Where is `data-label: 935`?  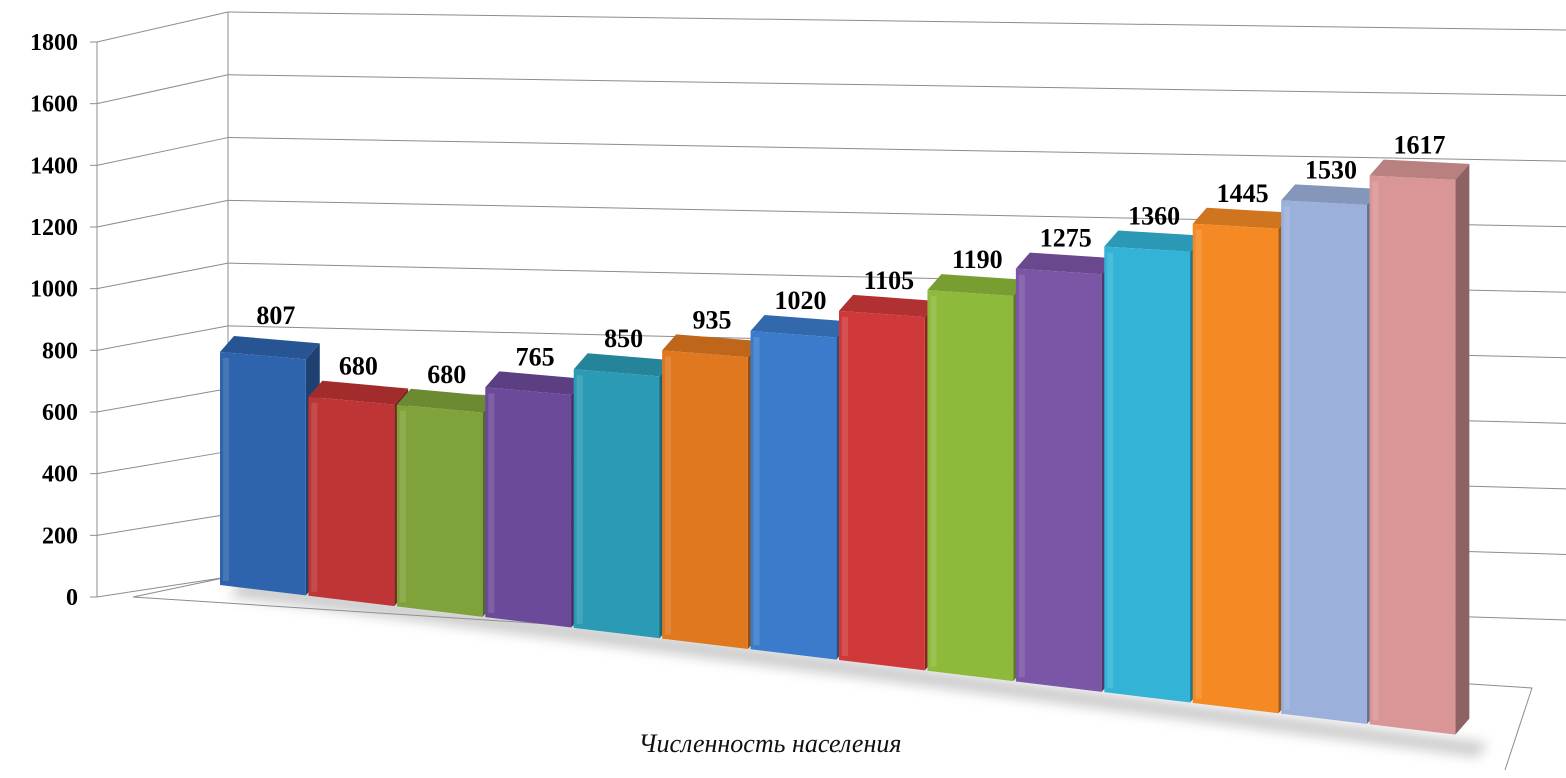
data-label: 935 is located at coordinates (712, 319).